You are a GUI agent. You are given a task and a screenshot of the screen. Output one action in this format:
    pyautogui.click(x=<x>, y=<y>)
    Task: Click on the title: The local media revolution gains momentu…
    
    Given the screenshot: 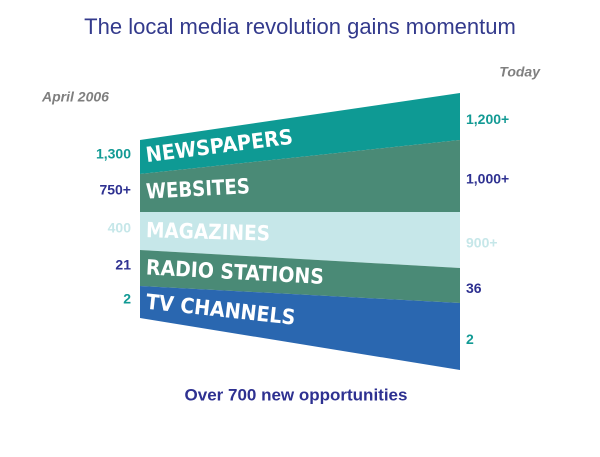 What is the action you would take?
    pyautogui.click(x=300, y=26)
    